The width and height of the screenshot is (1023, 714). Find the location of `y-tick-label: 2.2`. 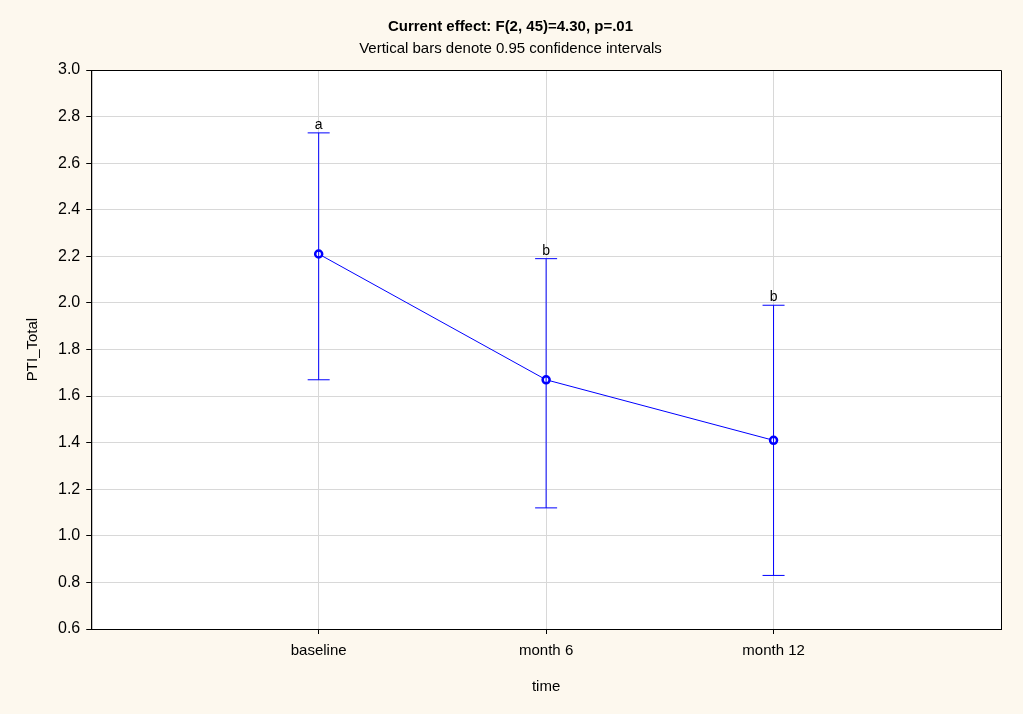

y-tick-label: 2.2 is located at coordinates (69, 255).